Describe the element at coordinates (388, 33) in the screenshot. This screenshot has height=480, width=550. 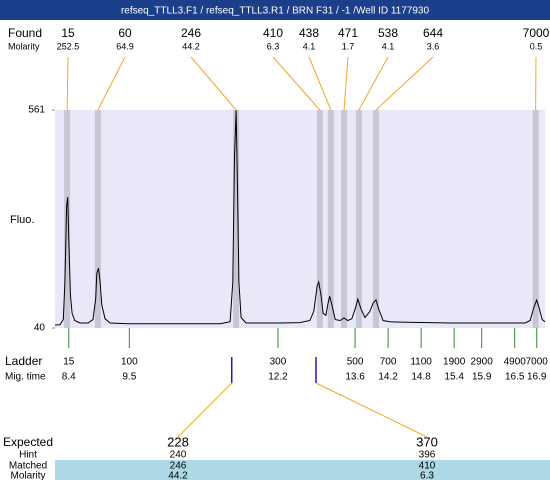
I see `found-size: 538` at that location.